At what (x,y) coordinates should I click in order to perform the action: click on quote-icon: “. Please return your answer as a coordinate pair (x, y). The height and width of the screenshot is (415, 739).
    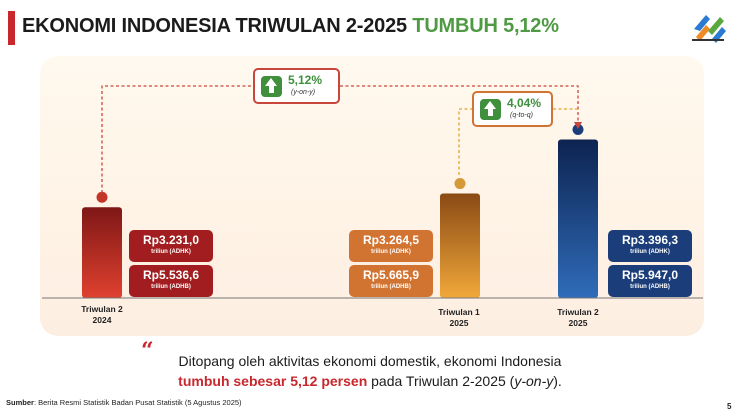
    Looking at the image, I should click on (147, 351).